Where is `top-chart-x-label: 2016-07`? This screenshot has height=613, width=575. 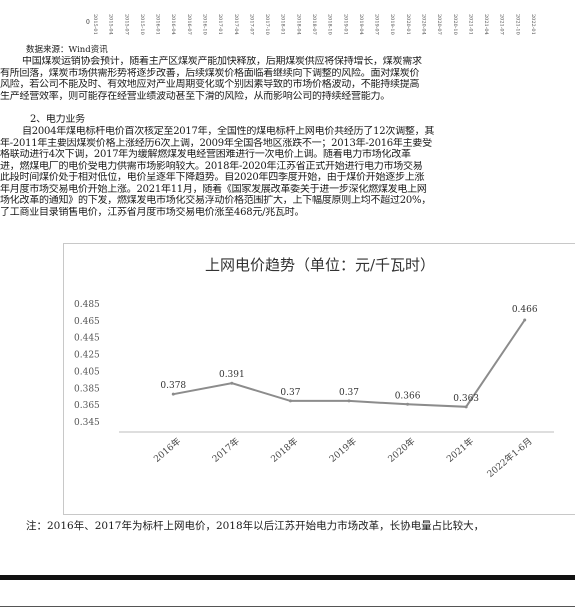 top-chart-x-label: 2016-07 is located at coordinates (189, 24).